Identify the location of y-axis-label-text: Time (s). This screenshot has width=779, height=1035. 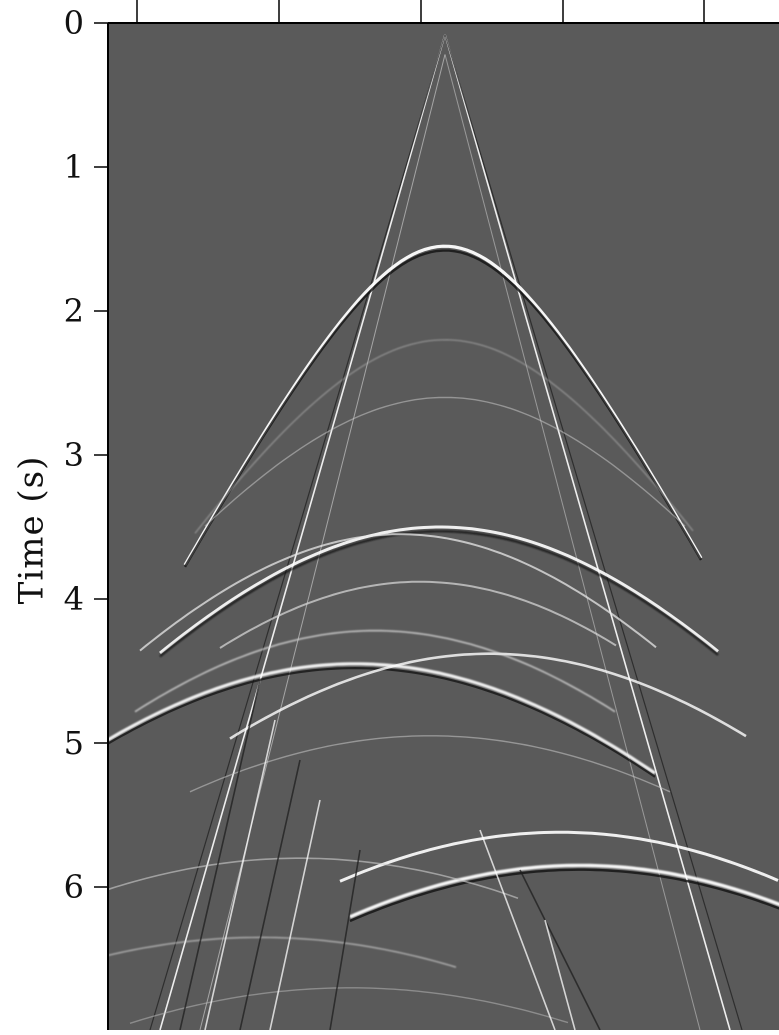
(31, 530).